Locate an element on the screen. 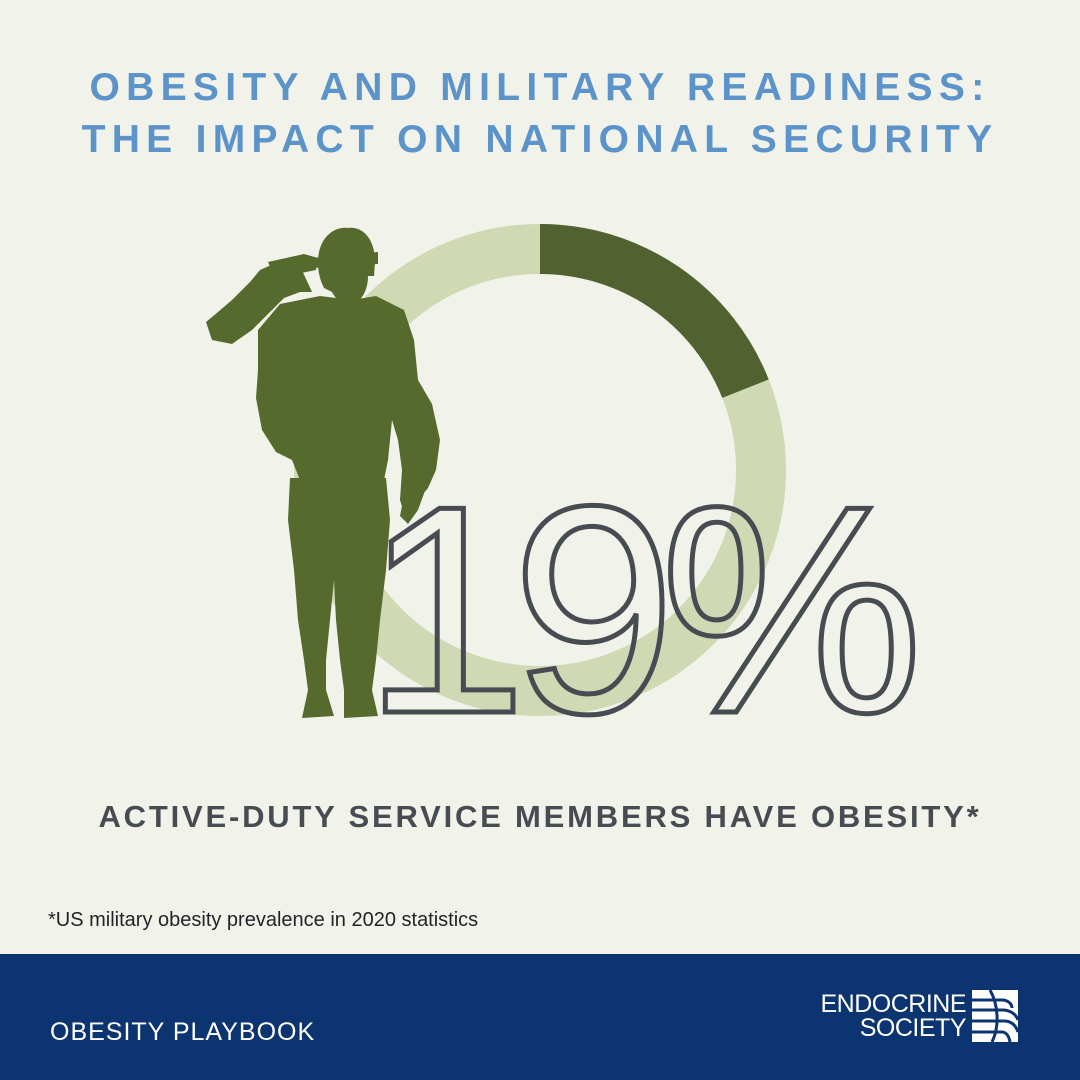 Image resolution: width=1080 pixels, height=1080 pixels. title-line-1: OBESITY AND MILITARY READINESS: is located at coordinates (540, 87).